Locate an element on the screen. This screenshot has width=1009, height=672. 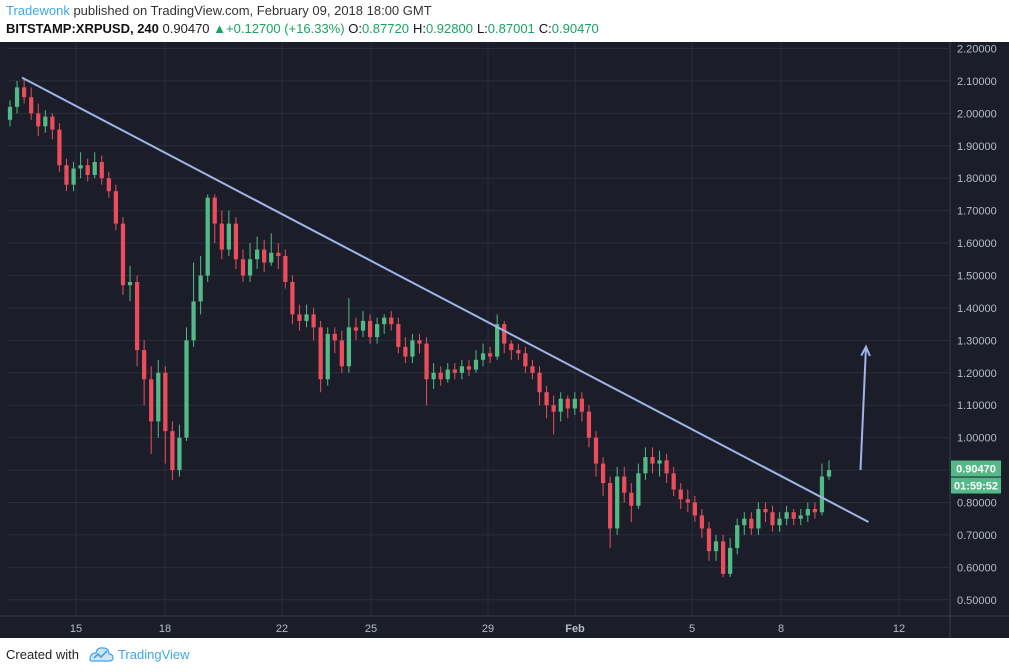
x-tick-label: Feb is located at coordinates (575, 629).